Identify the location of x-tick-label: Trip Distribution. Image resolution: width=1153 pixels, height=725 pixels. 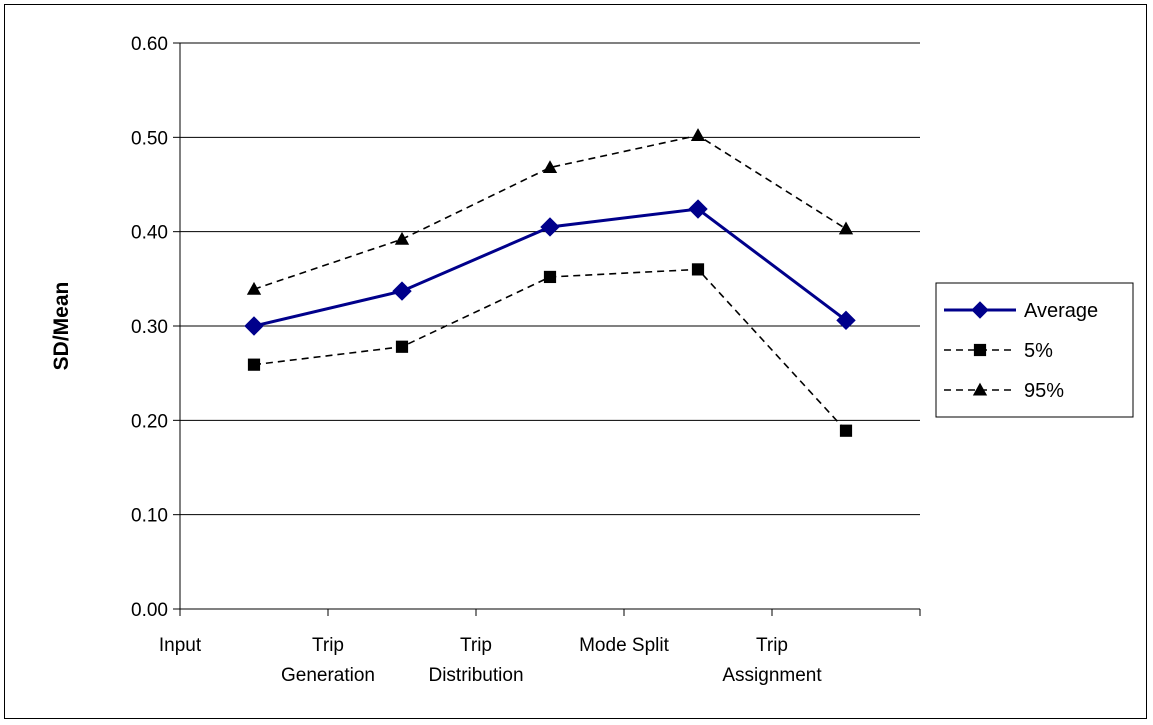
(475, 660).